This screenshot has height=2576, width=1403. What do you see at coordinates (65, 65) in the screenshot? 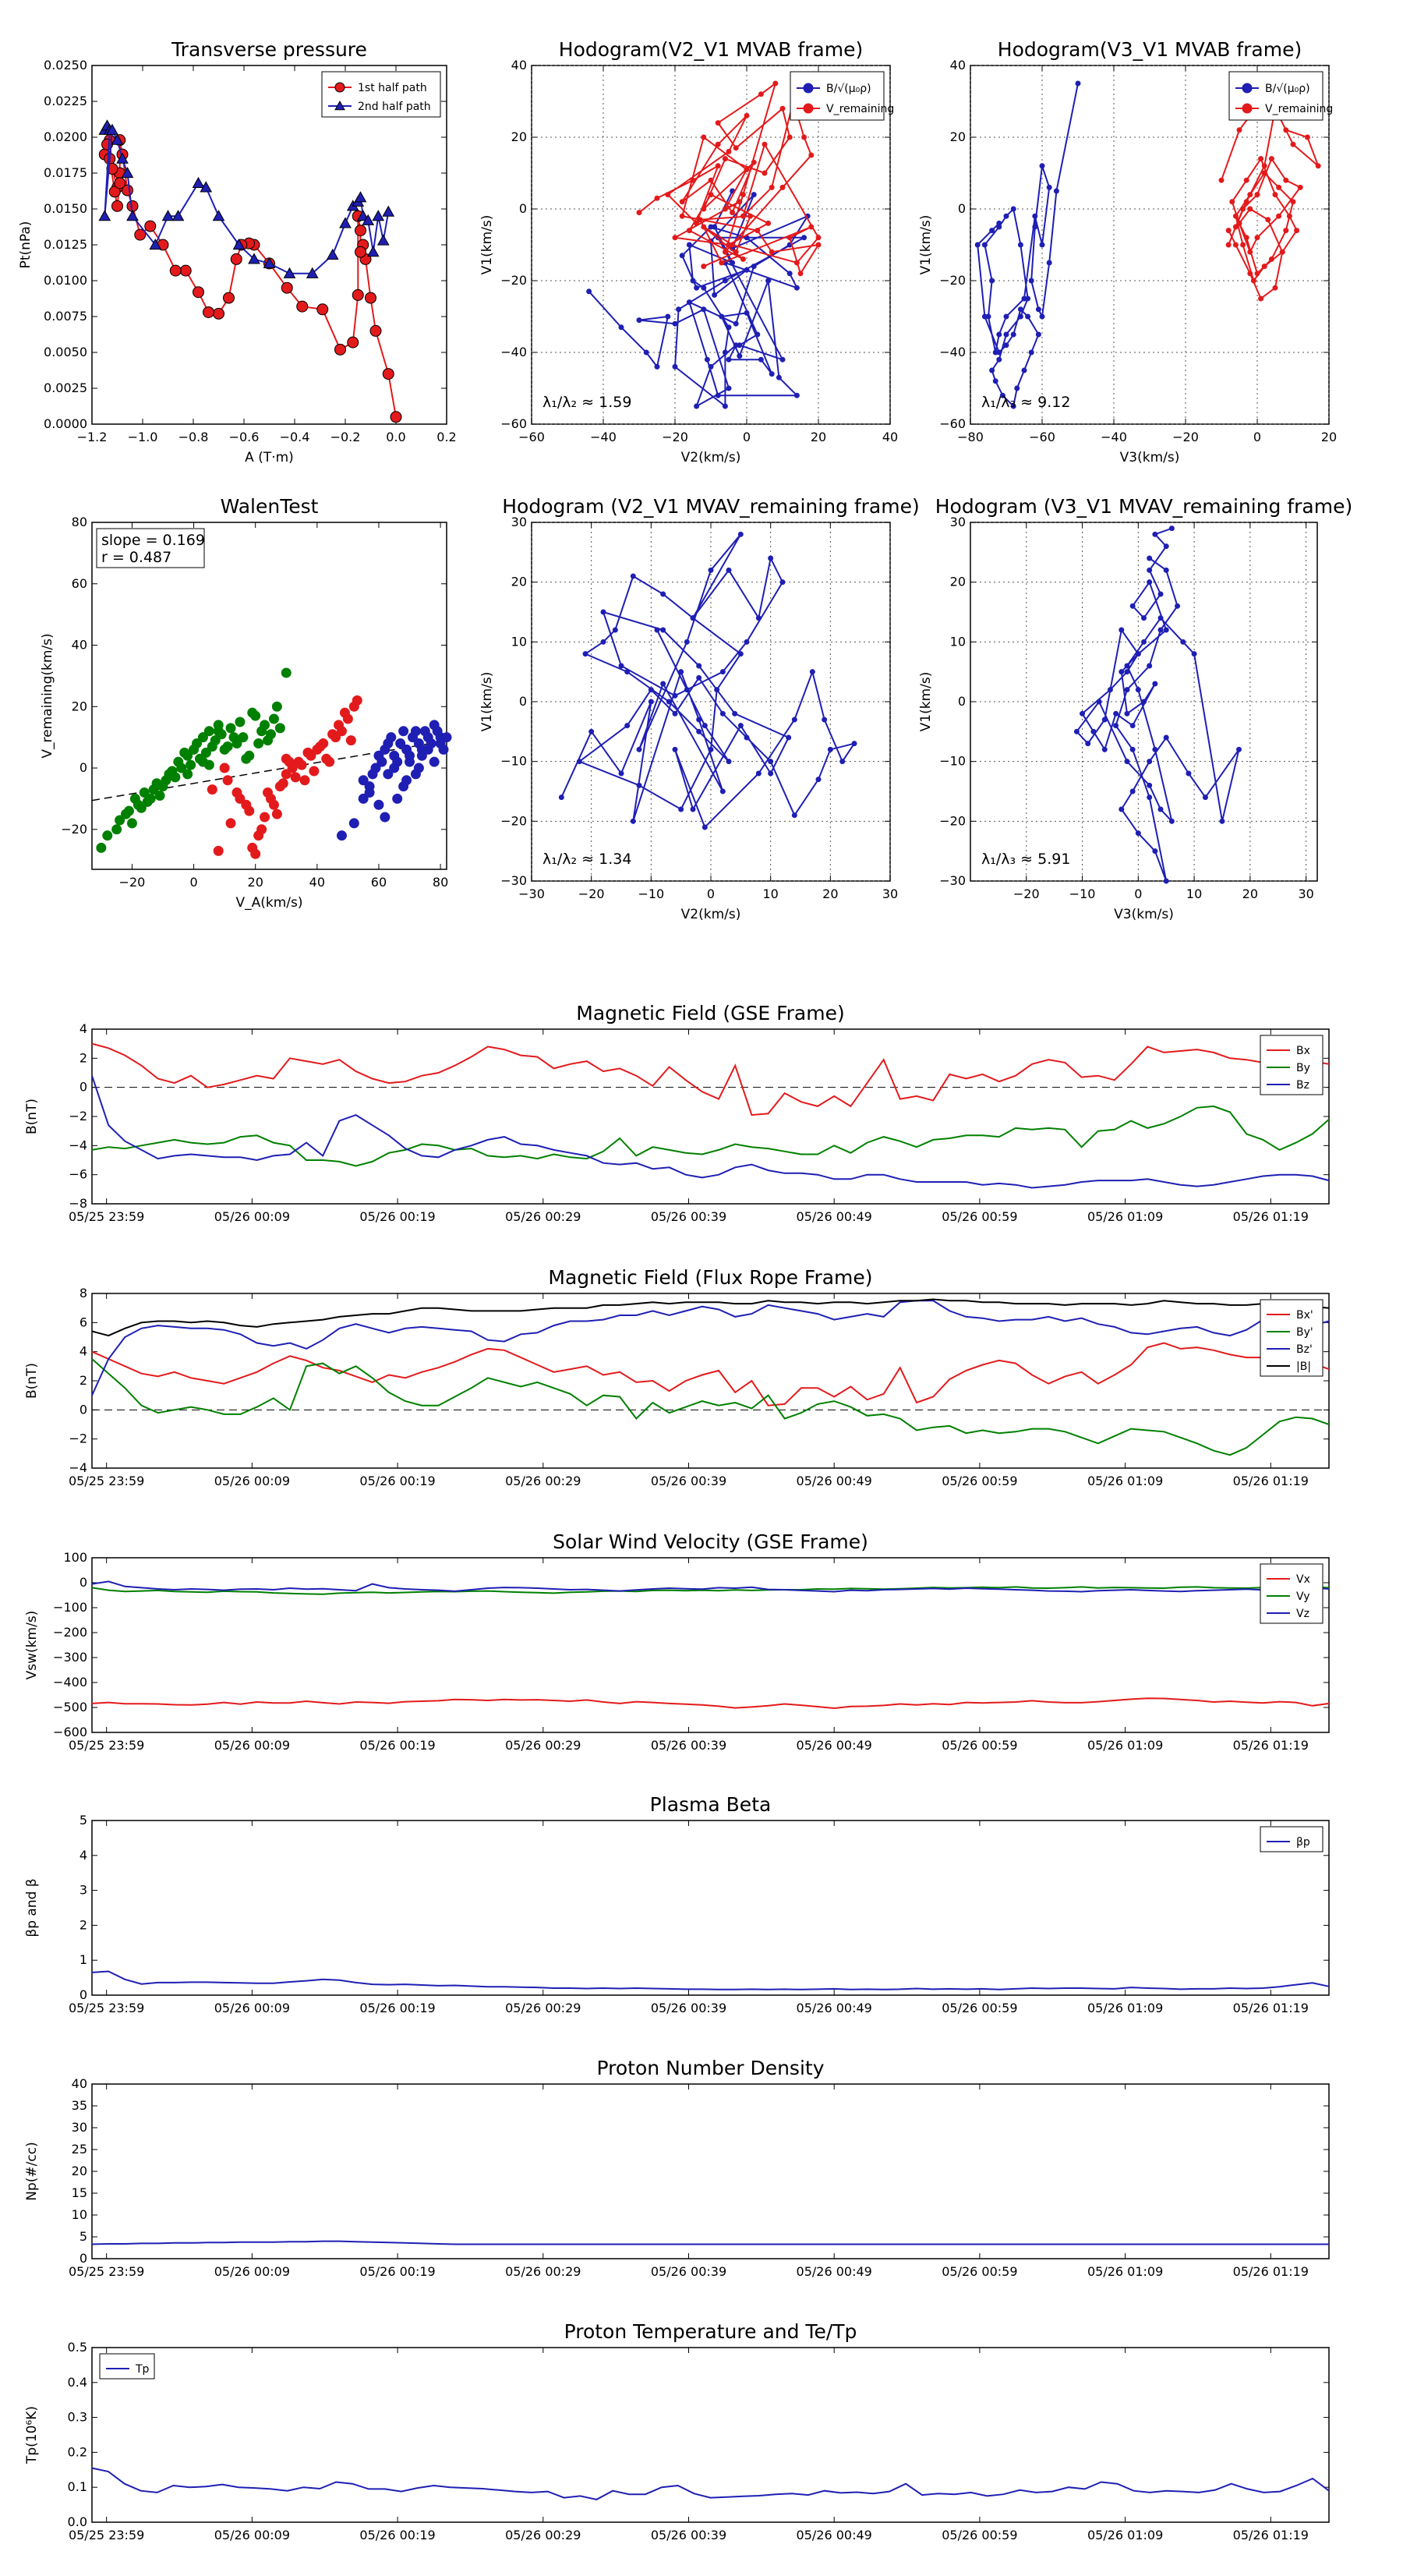
I see `y-tick-label: 0.0250` at bounding box center [65, 65].